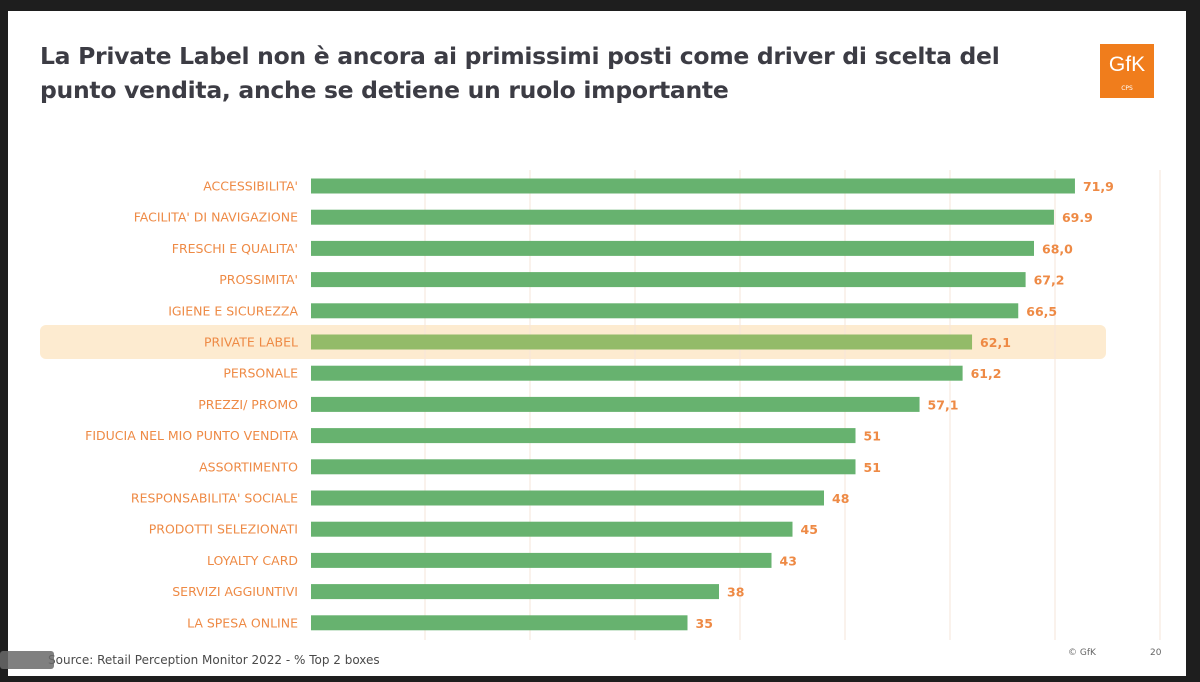 The width and height of the screenshot is (1200, 682). Describe the element at coordinates (1077, 217) in the screenshot. I see `value-label: 69.9` at that location.